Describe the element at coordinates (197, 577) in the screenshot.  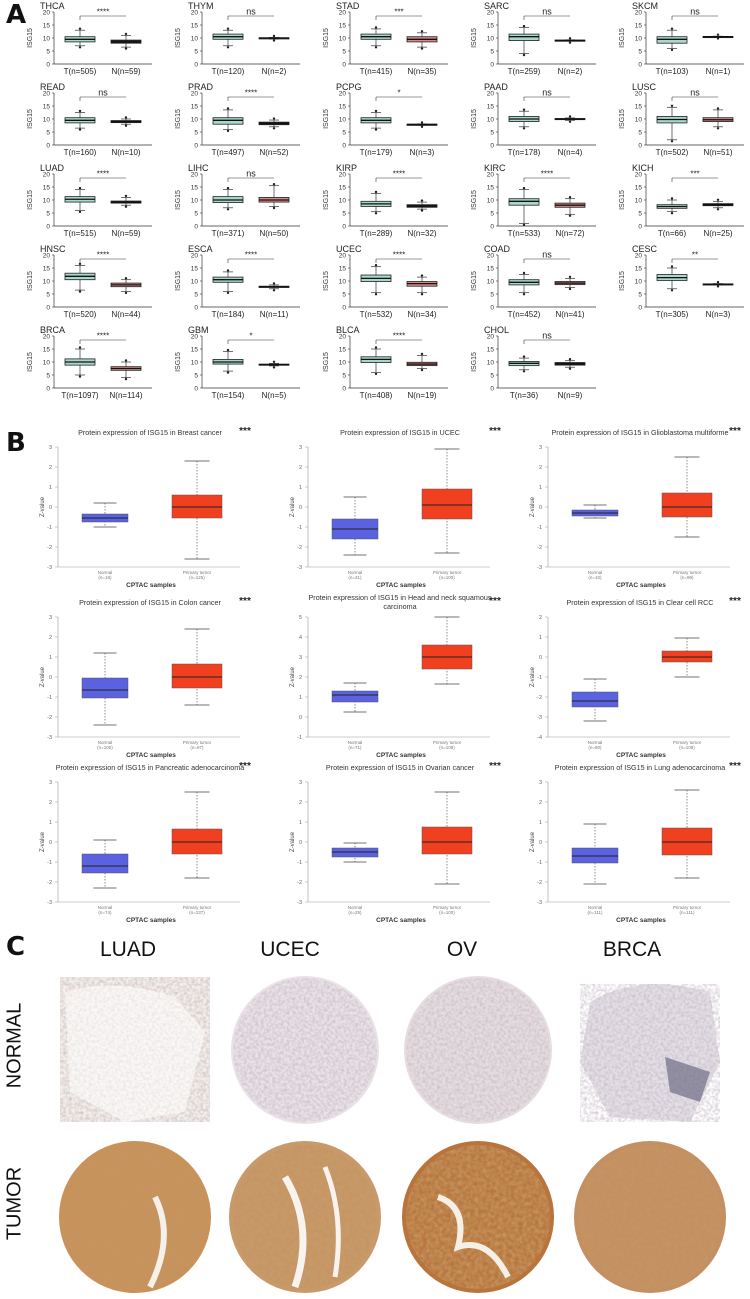
I see `tumor-n: (n=125)` at that location.